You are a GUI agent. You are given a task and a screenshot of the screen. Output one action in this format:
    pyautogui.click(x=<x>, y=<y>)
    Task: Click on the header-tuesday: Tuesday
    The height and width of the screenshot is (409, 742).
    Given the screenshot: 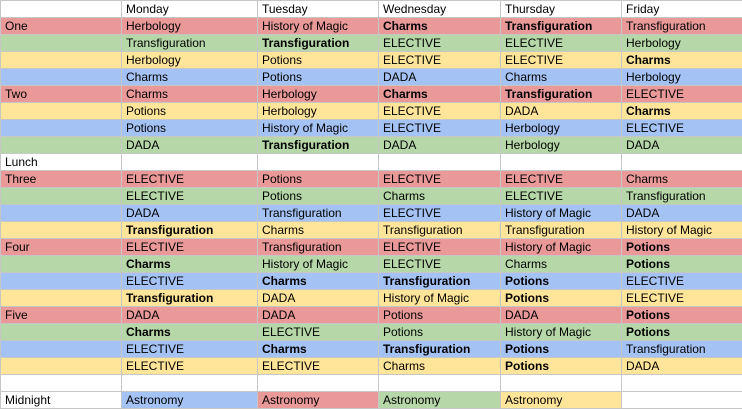 What is the action you would take?
    pyautogui.click(x=318, y=9)
    